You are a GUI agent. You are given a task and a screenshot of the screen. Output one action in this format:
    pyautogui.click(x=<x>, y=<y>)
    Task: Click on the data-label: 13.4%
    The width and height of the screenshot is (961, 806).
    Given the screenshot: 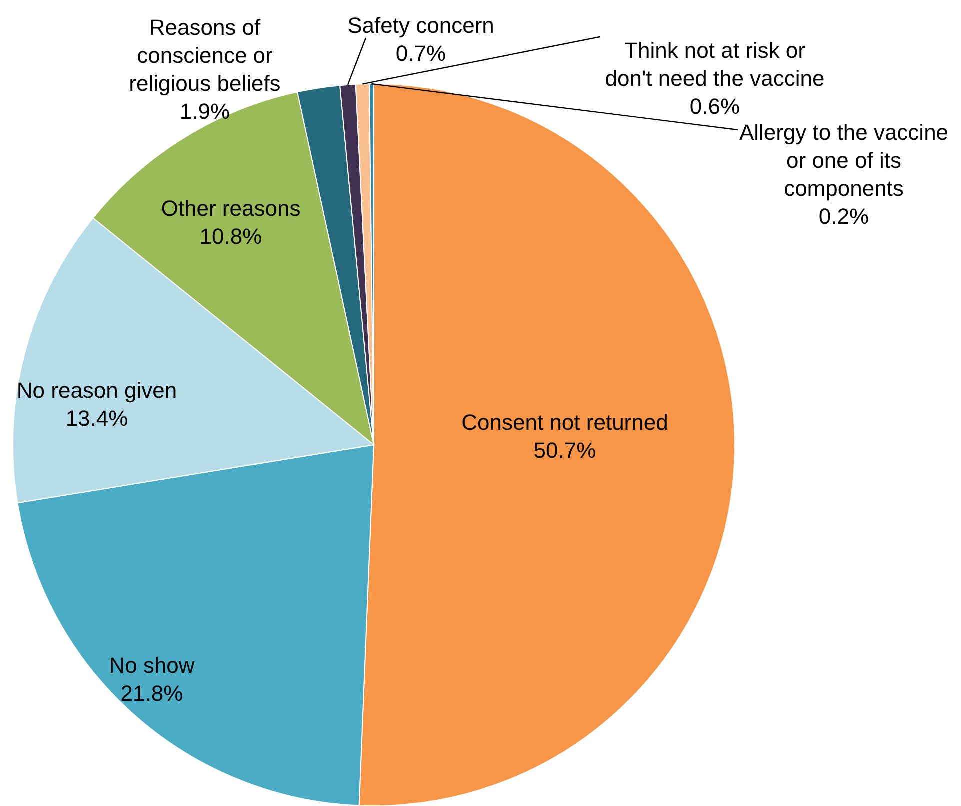 What is the action you would take?
    pyautogui.click(x=97, y=418)
    